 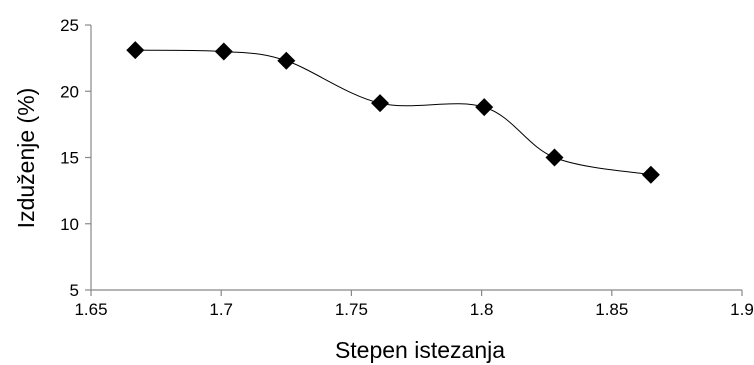 I want to click on x-tick-label: 1.8, so click(x=482, y=309).